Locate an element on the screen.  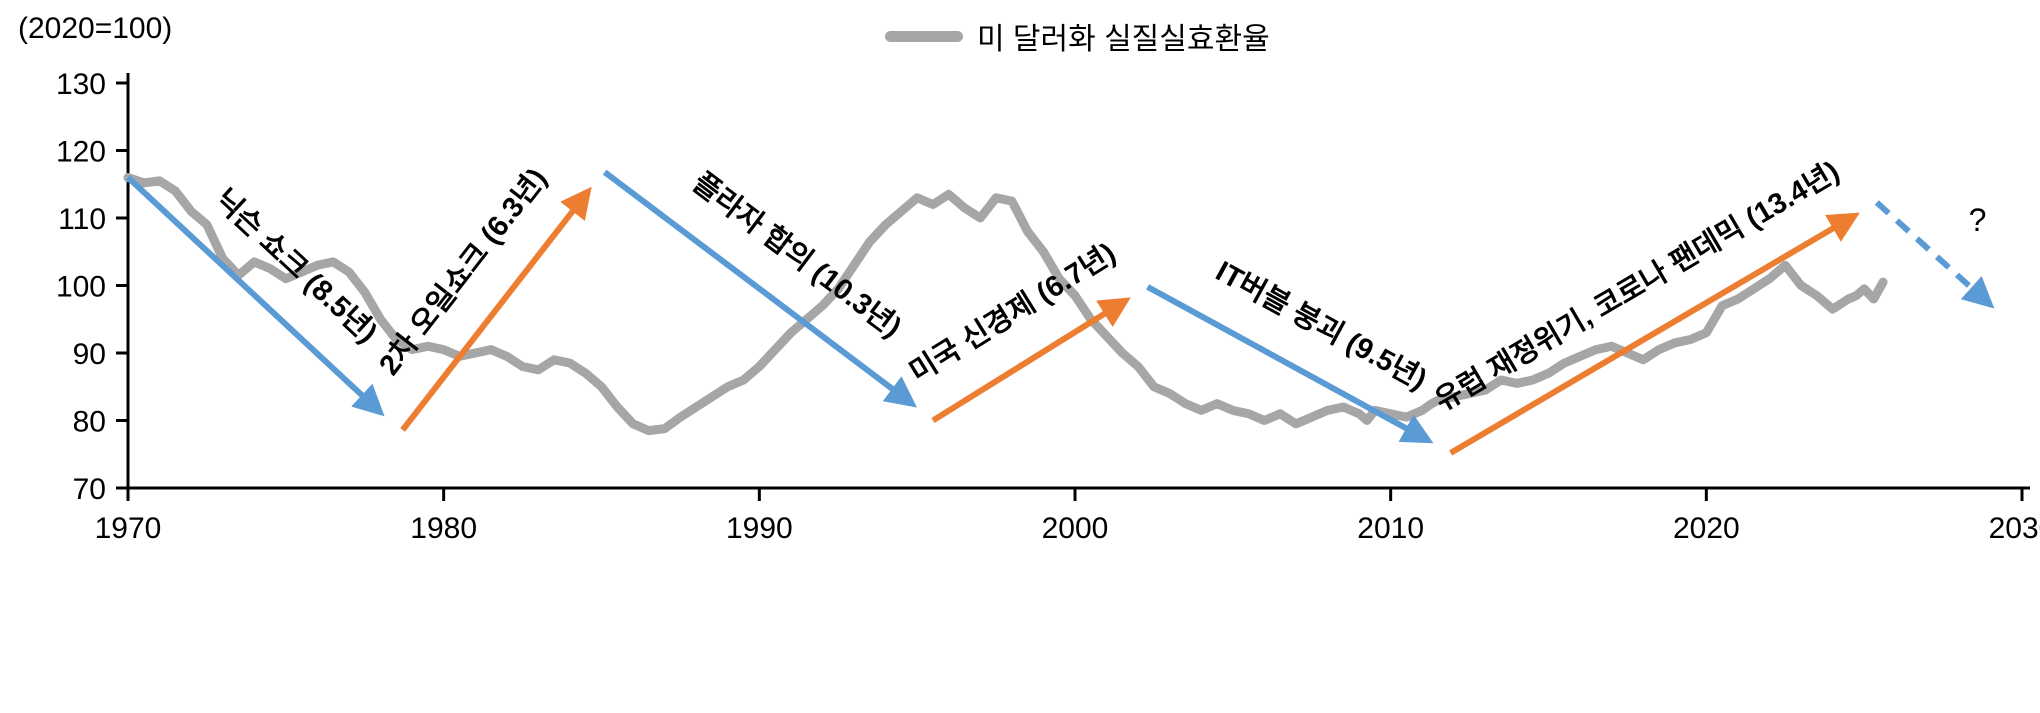
chart-legend: 미 달러화 실질실효환율 is located at coordinates (1077, 36).